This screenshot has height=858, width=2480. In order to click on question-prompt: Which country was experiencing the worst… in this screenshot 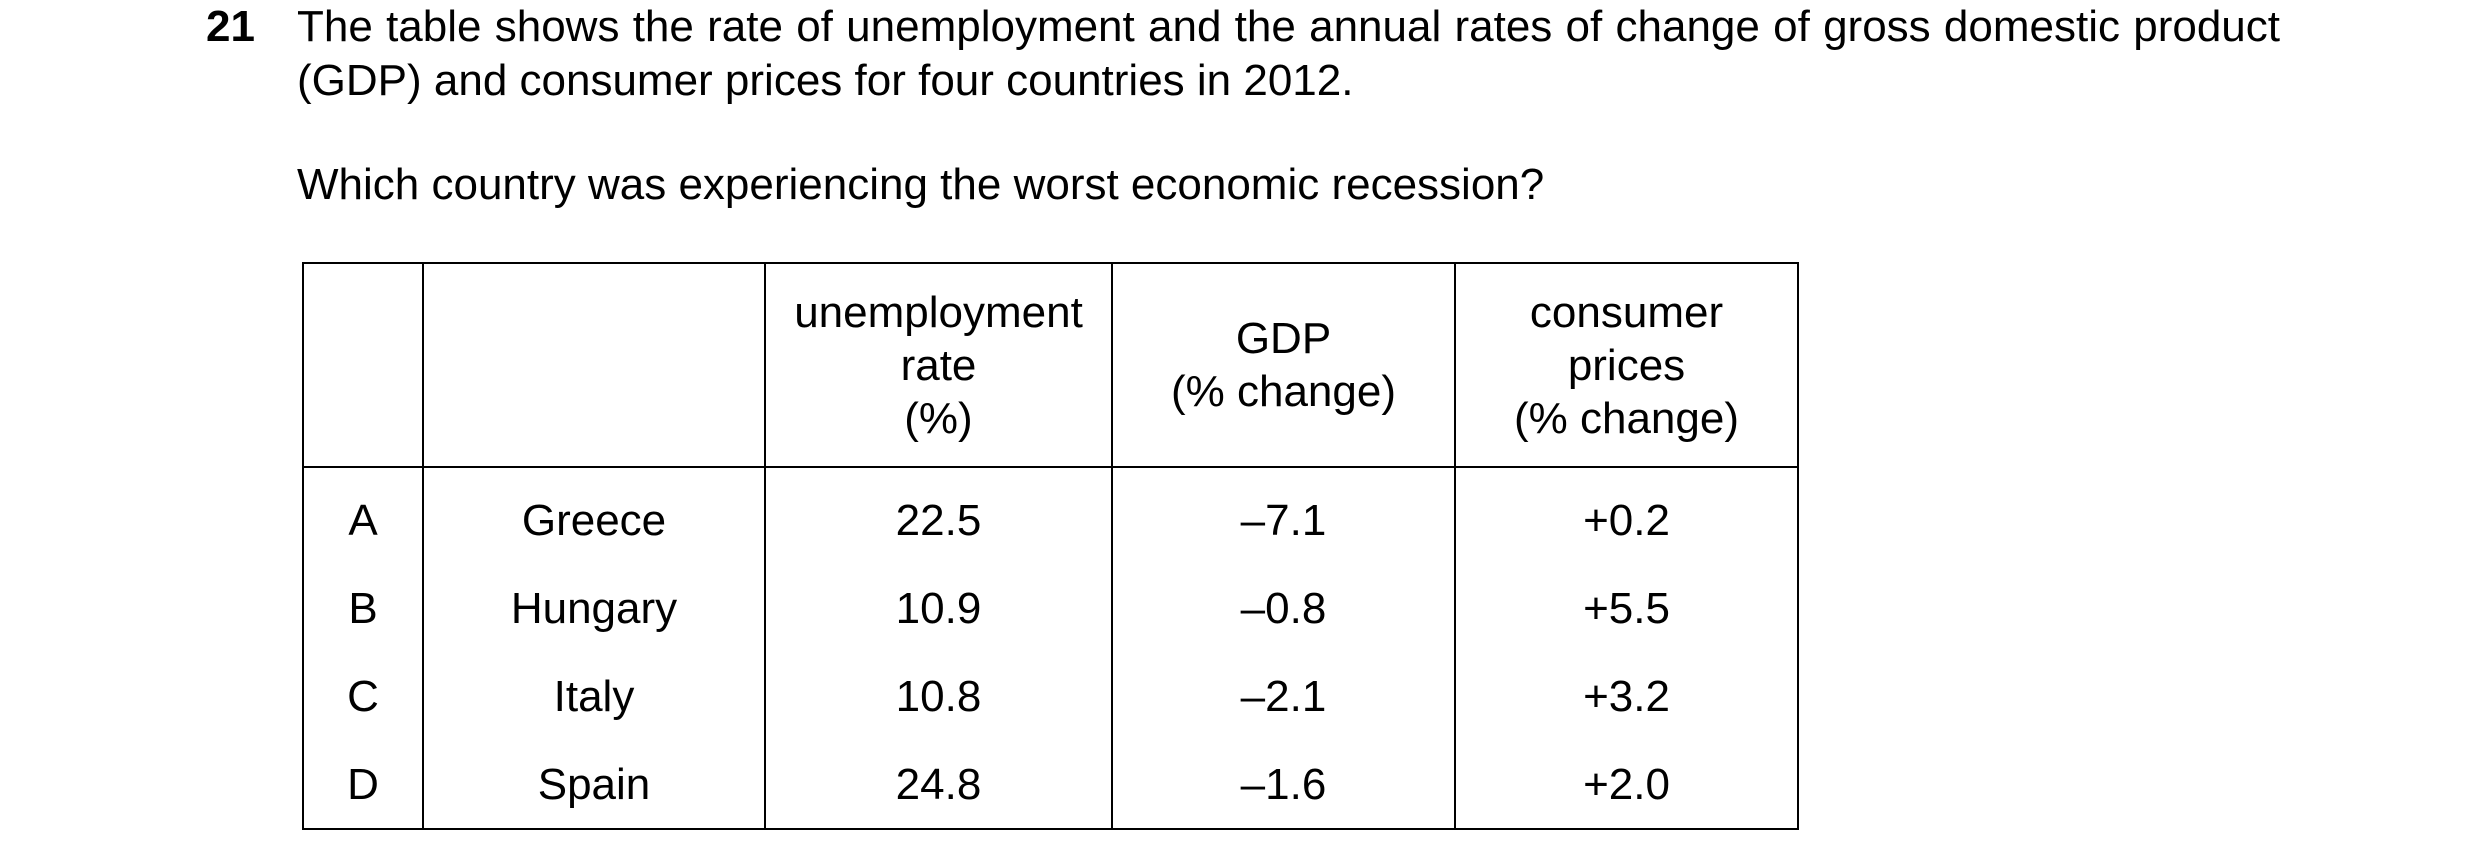, I will do `click(921, 184)`.